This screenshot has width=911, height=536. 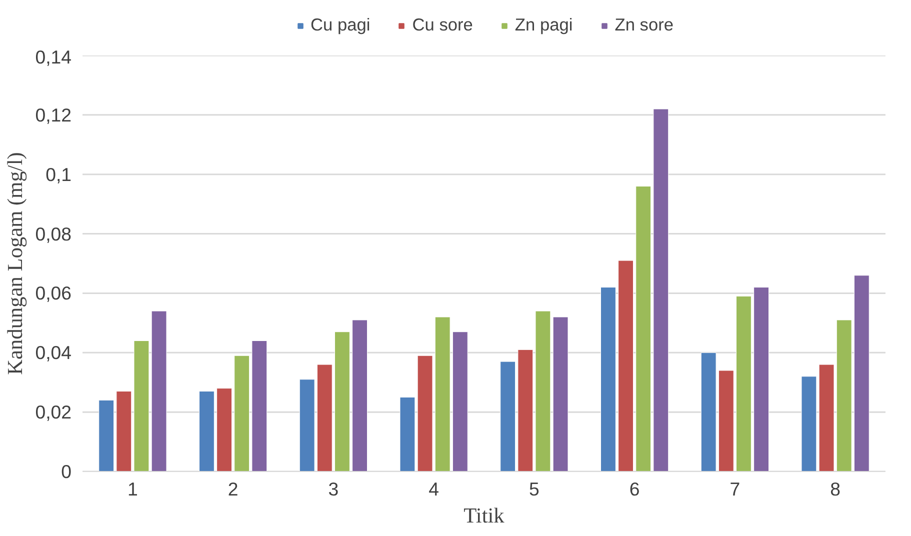 What do you see at coordinates (835, 489) in the screenshot?
I see `x-tick-label: 8` at bounding box center [835, 489].